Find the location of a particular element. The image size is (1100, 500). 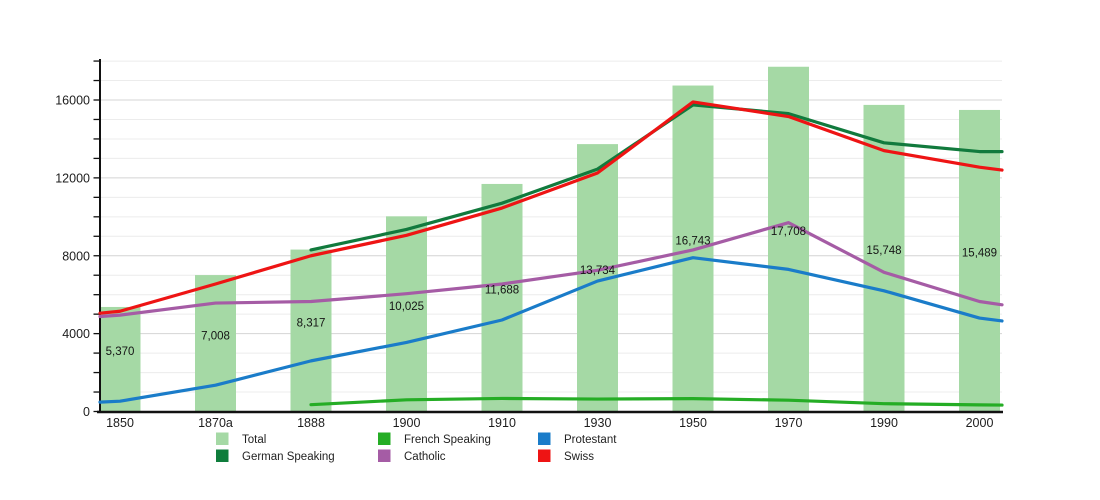

x-axis-label: 2000 is located at coordinates (980, 423).